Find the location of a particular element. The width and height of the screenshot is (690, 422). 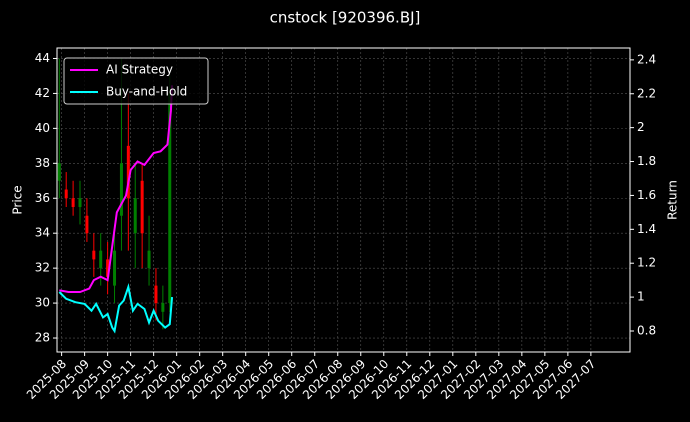

legend-frame is located at coordinates (136, 81).